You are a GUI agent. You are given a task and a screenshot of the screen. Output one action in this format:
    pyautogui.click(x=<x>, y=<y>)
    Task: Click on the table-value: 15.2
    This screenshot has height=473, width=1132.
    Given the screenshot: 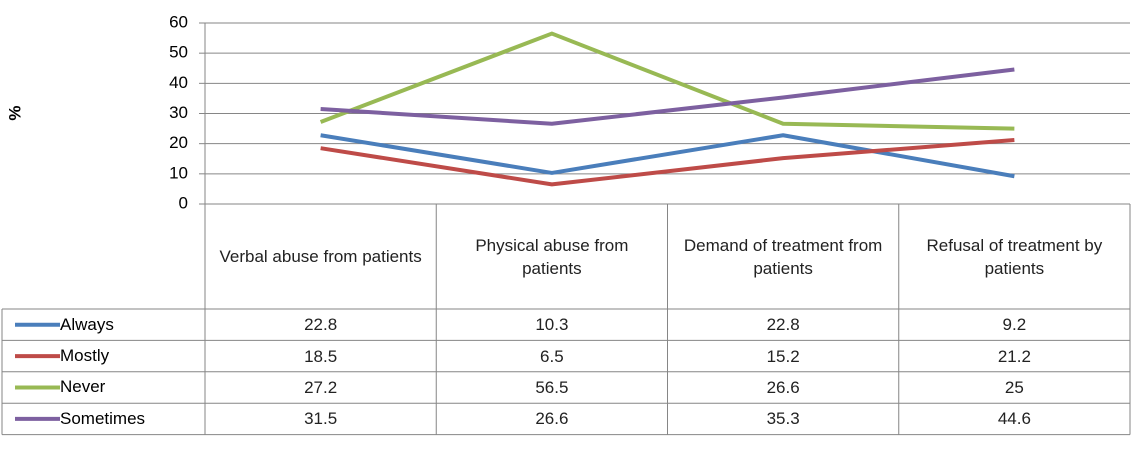 What is the action you would take?
    pyautogui.click(x=783, y=356)
    